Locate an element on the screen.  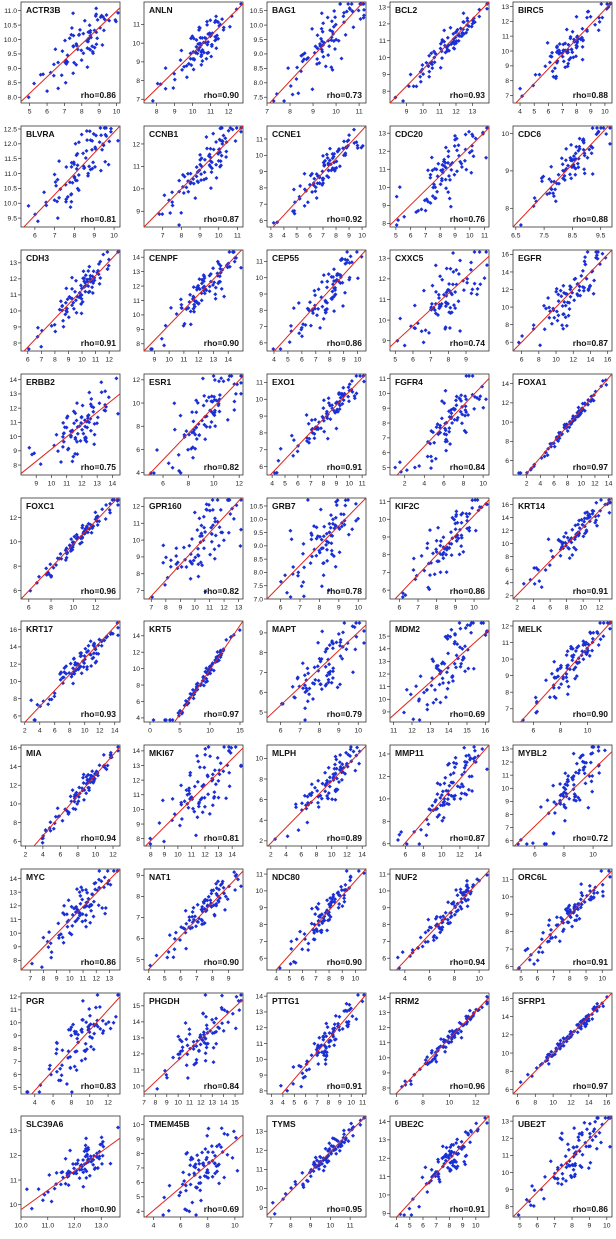
y-tick-label: 13 is located at coordinates (13, 263).